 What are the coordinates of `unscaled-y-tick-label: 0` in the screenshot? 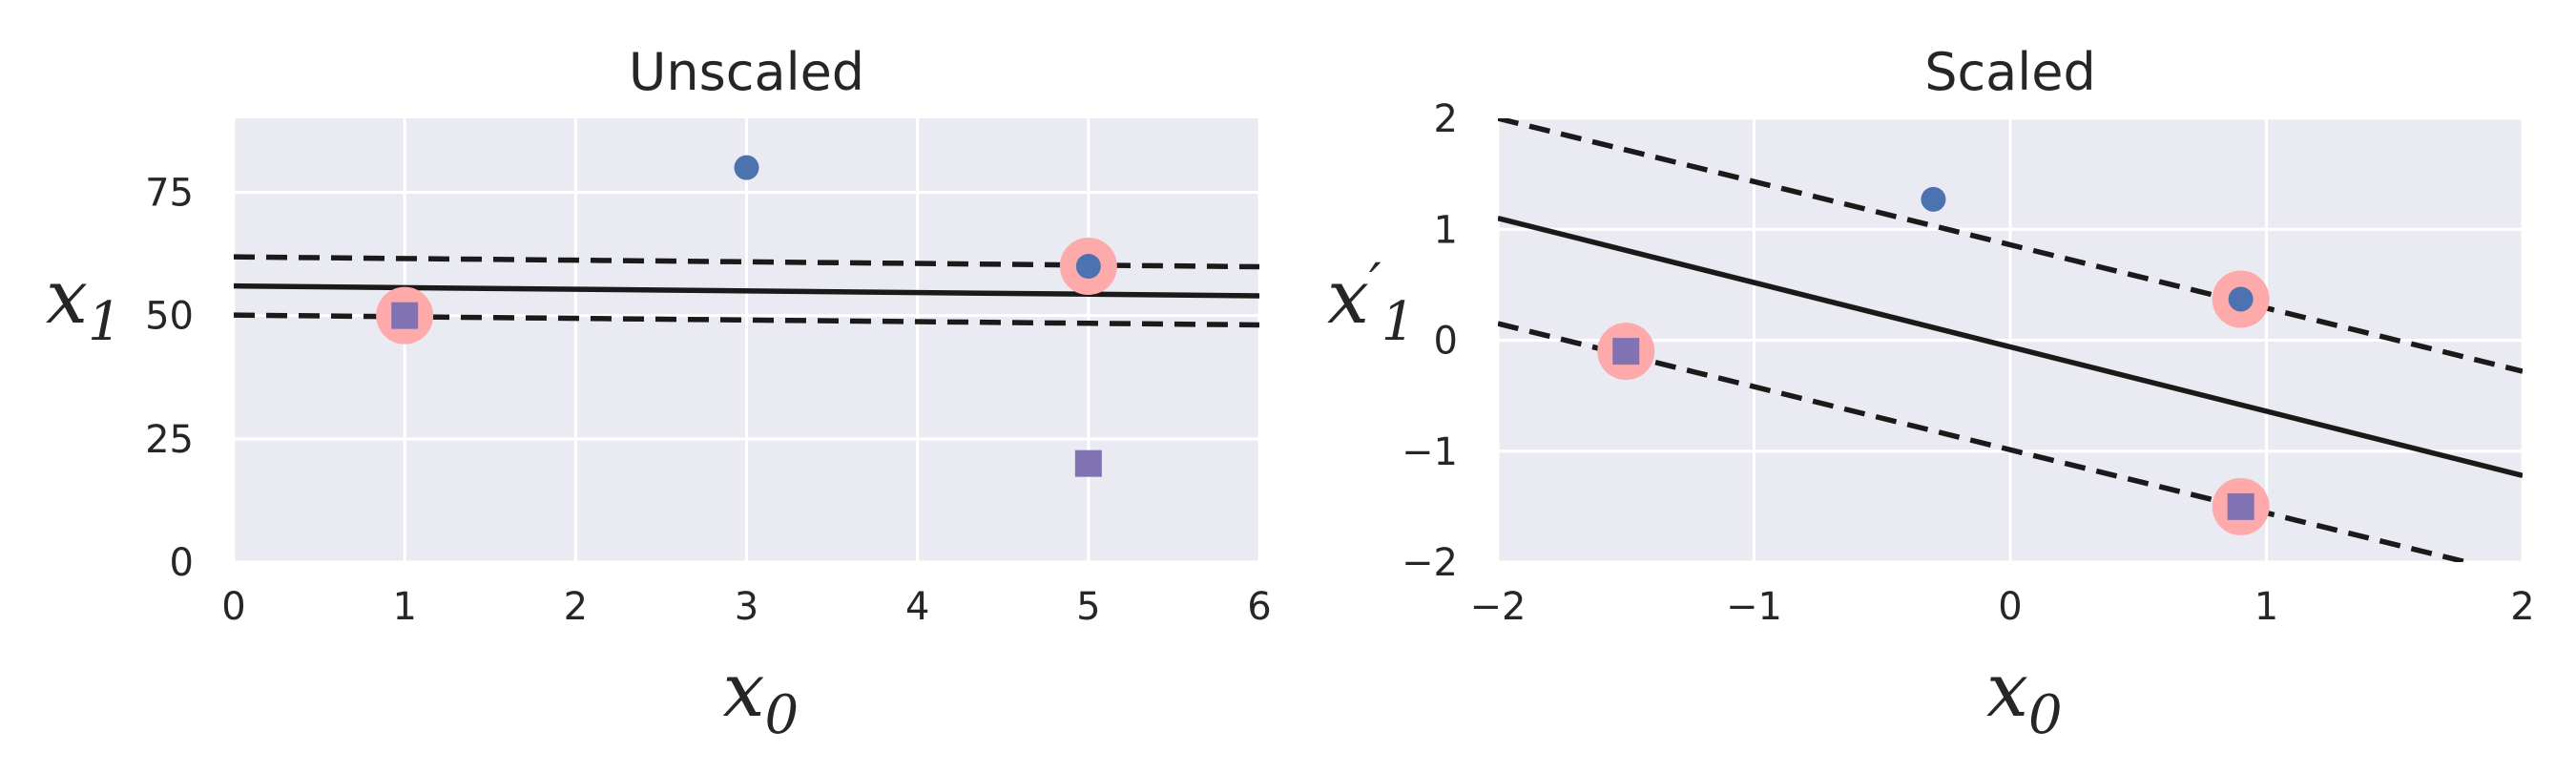 It's located at (182, 563).